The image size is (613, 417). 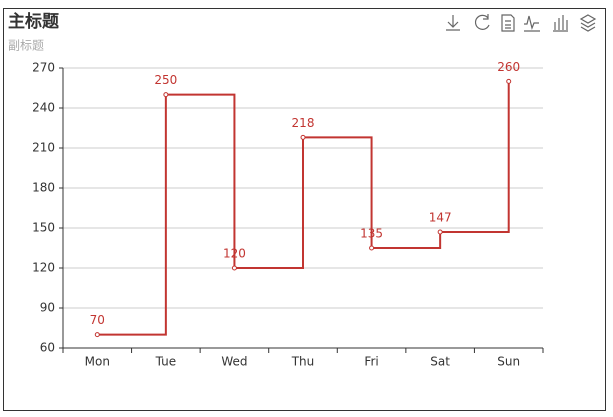 I want to click on stack-icon, so click(x=588, y=23).